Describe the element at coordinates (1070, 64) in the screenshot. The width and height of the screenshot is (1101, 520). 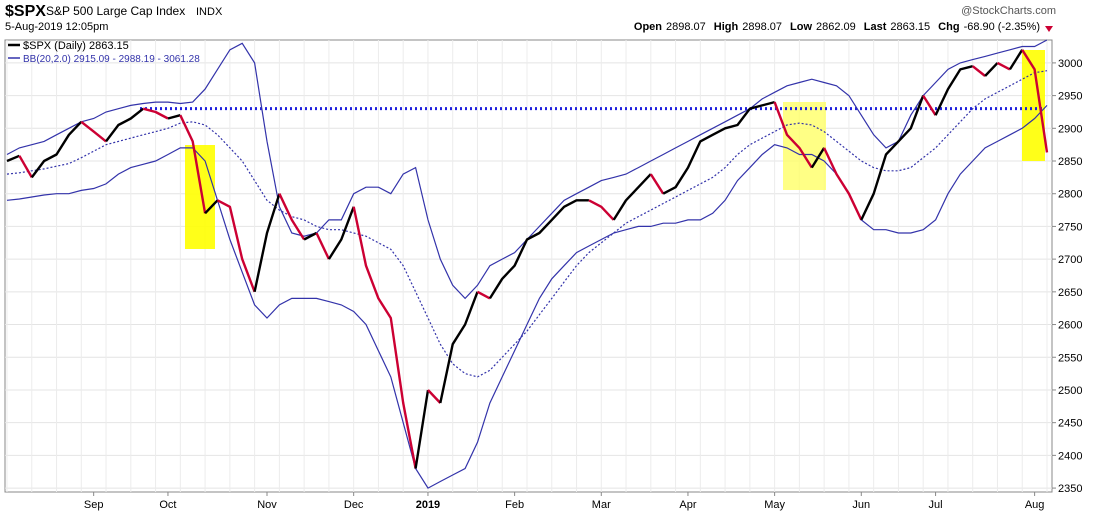
I see `y-tick-label: 3000` at that location.